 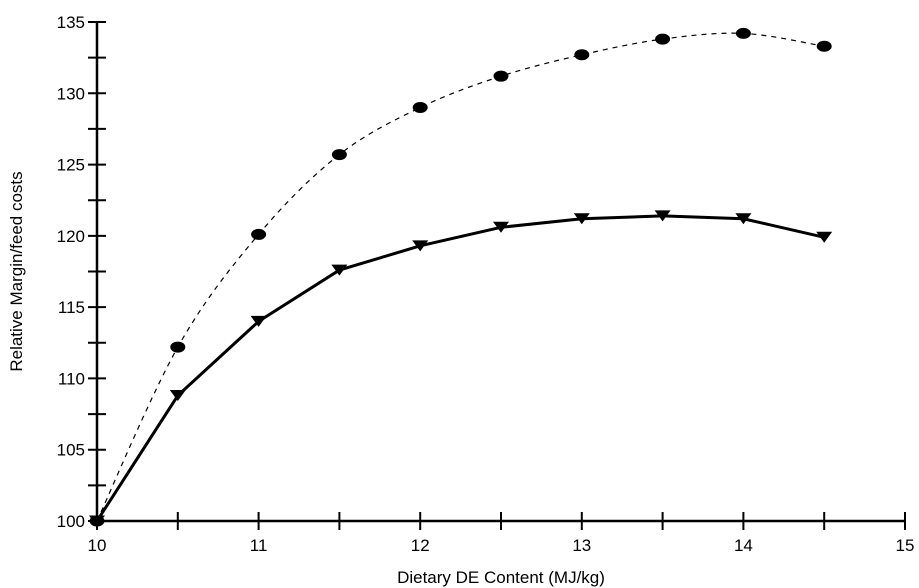 I want to click on x-tick-label: 14, so click(x=743, y=545).